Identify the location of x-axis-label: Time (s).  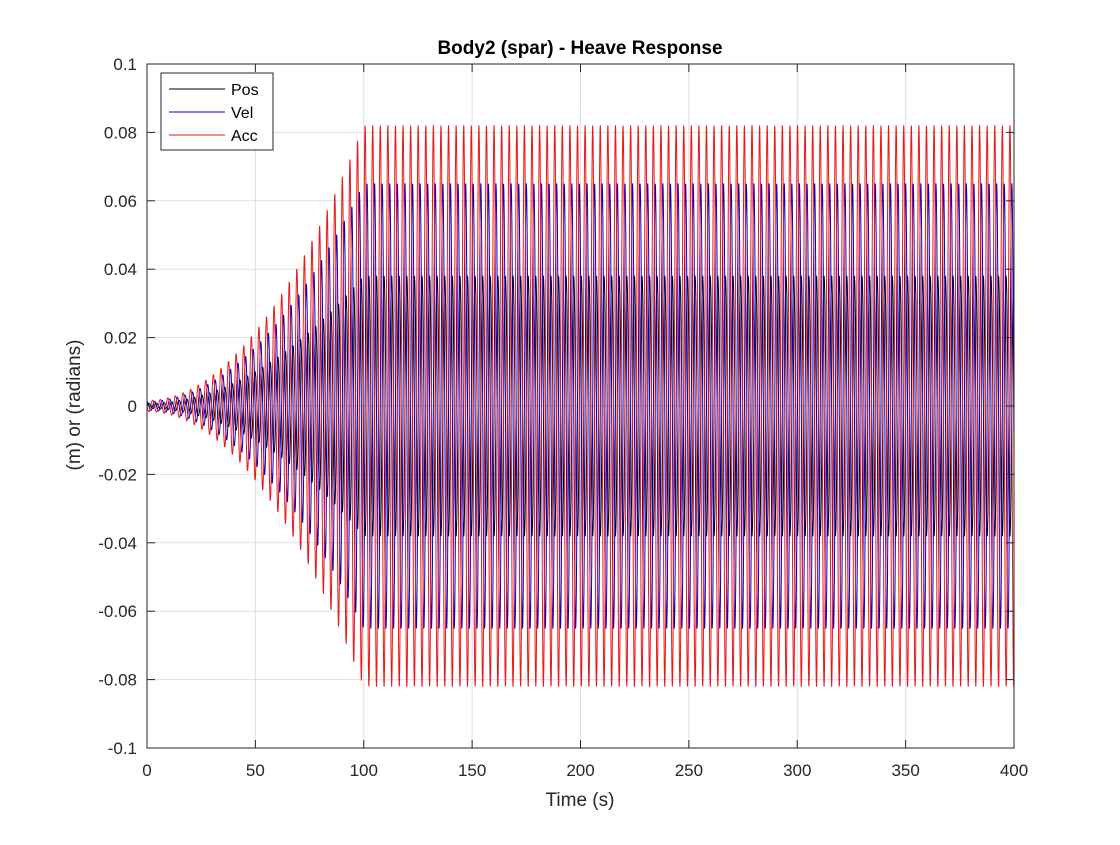
(580, 800).